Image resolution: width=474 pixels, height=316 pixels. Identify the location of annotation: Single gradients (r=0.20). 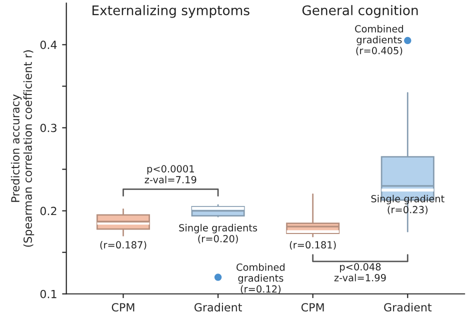
(218, 234).